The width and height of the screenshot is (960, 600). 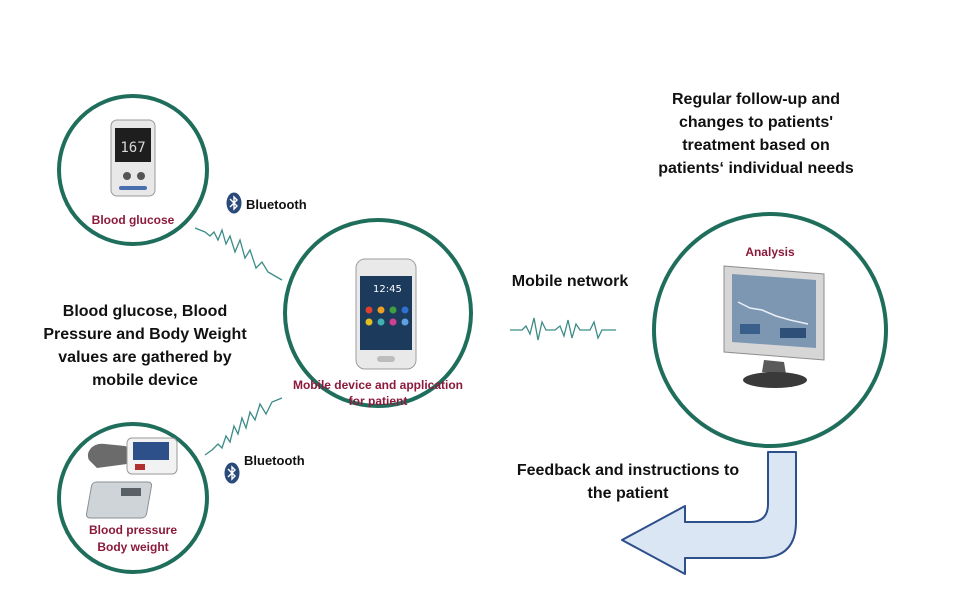 I want to click on bluetooth-label-top: Bluetooth, so click(x=276, y=204).